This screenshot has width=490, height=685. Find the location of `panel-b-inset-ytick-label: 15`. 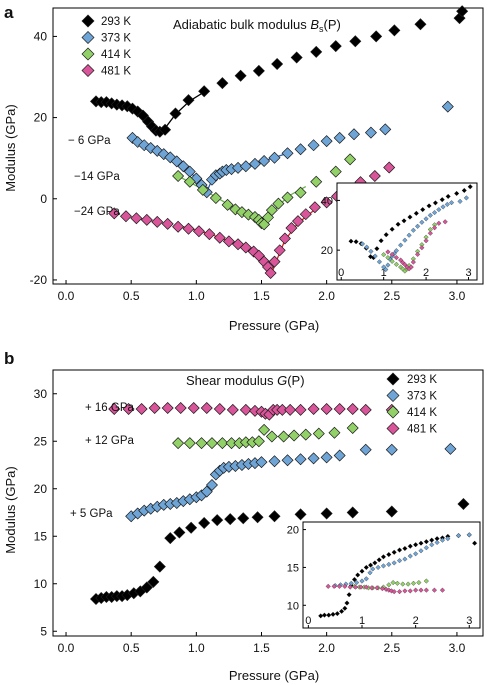

panel-b-inset-ytick-label: 15 is located at coordinates (293, 568).